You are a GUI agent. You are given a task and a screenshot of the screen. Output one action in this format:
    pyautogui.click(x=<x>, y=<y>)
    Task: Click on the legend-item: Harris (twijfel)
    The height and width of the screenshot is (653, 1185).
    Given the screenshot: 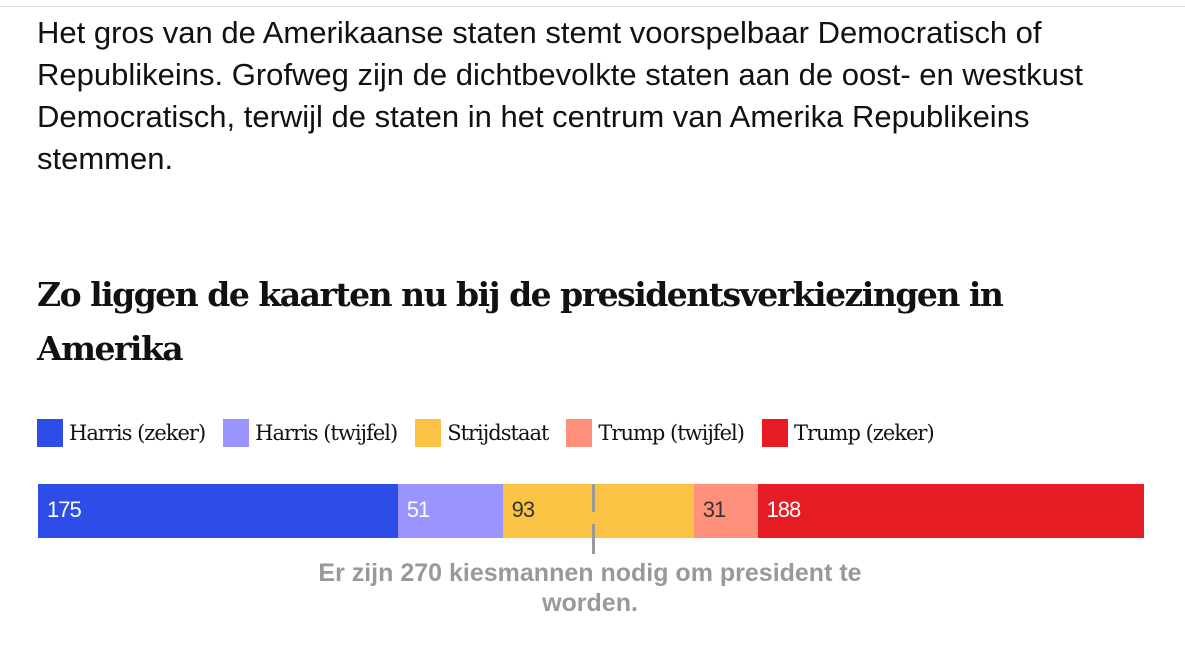 What is the action you would take?
    pyautogui.click(x=310, y=433)
    